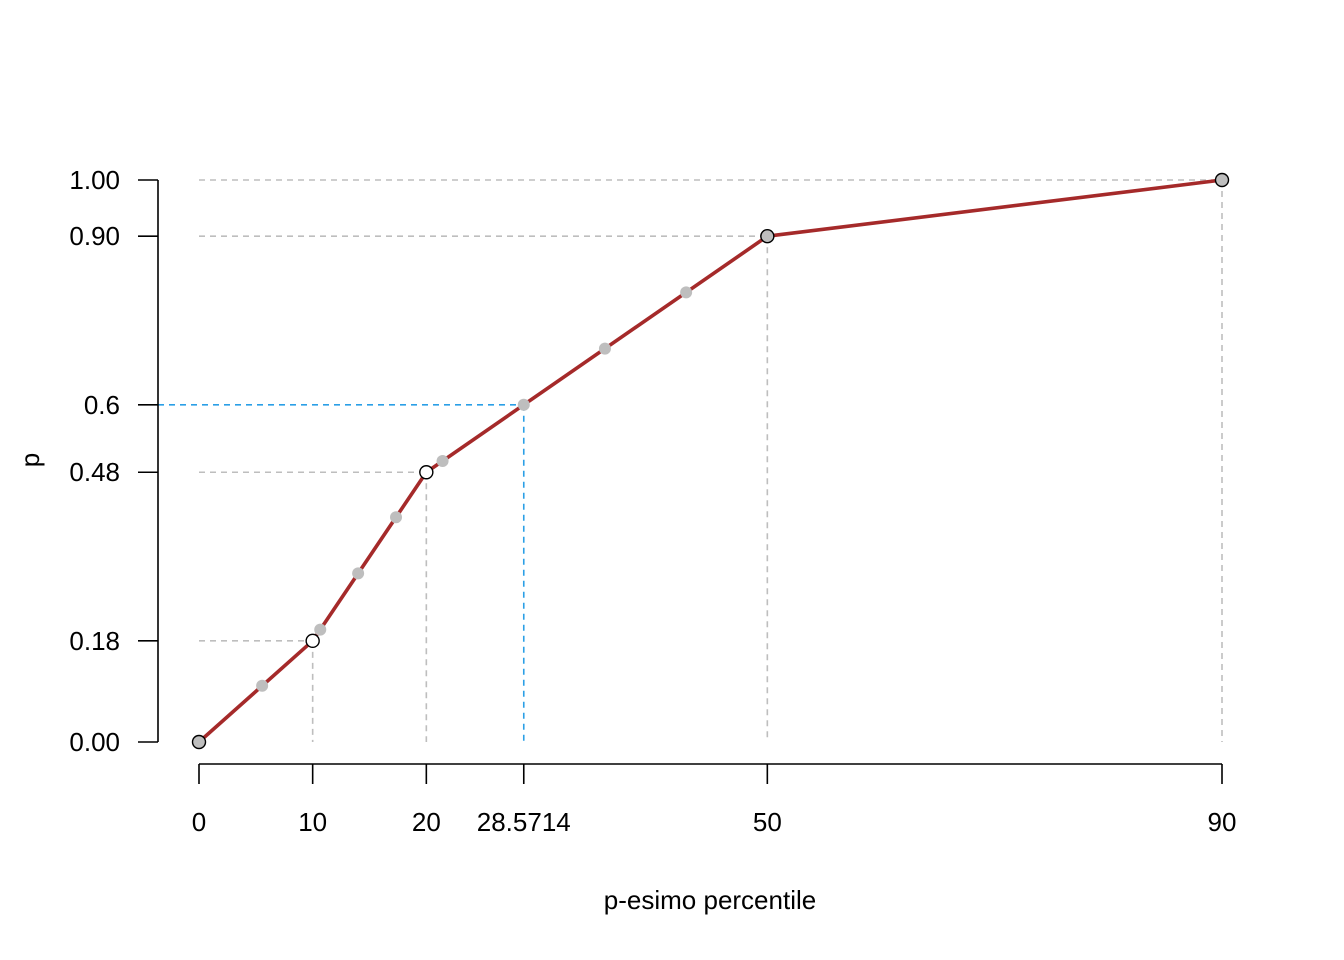 The height and width of the screenshot is (960, 1344). I want to click on y-tick-label-0: 0.00, so click(94, 742).